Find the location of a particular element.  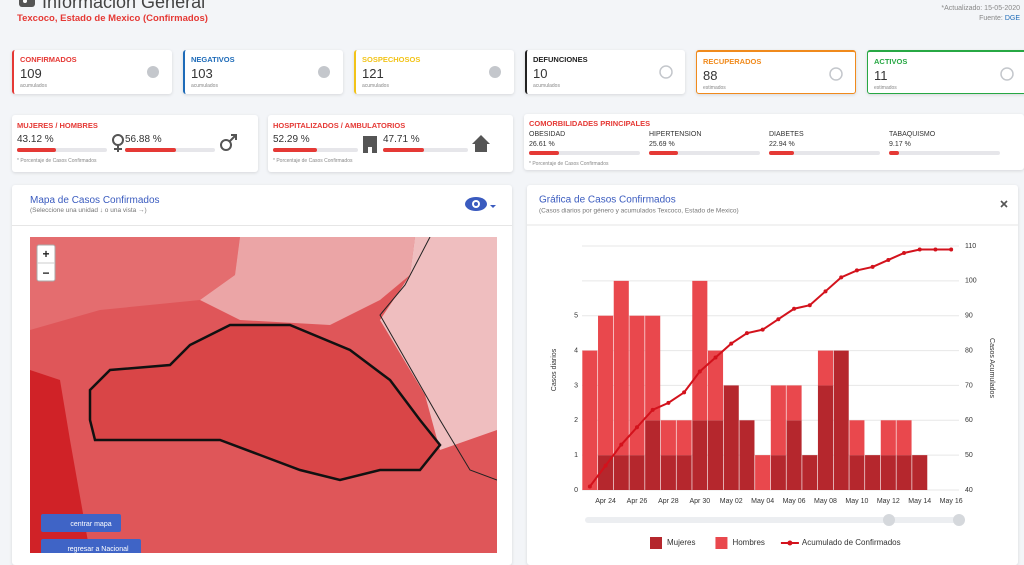

comorbidity-pct: 25.69 % is located at coordinates (662, 144).